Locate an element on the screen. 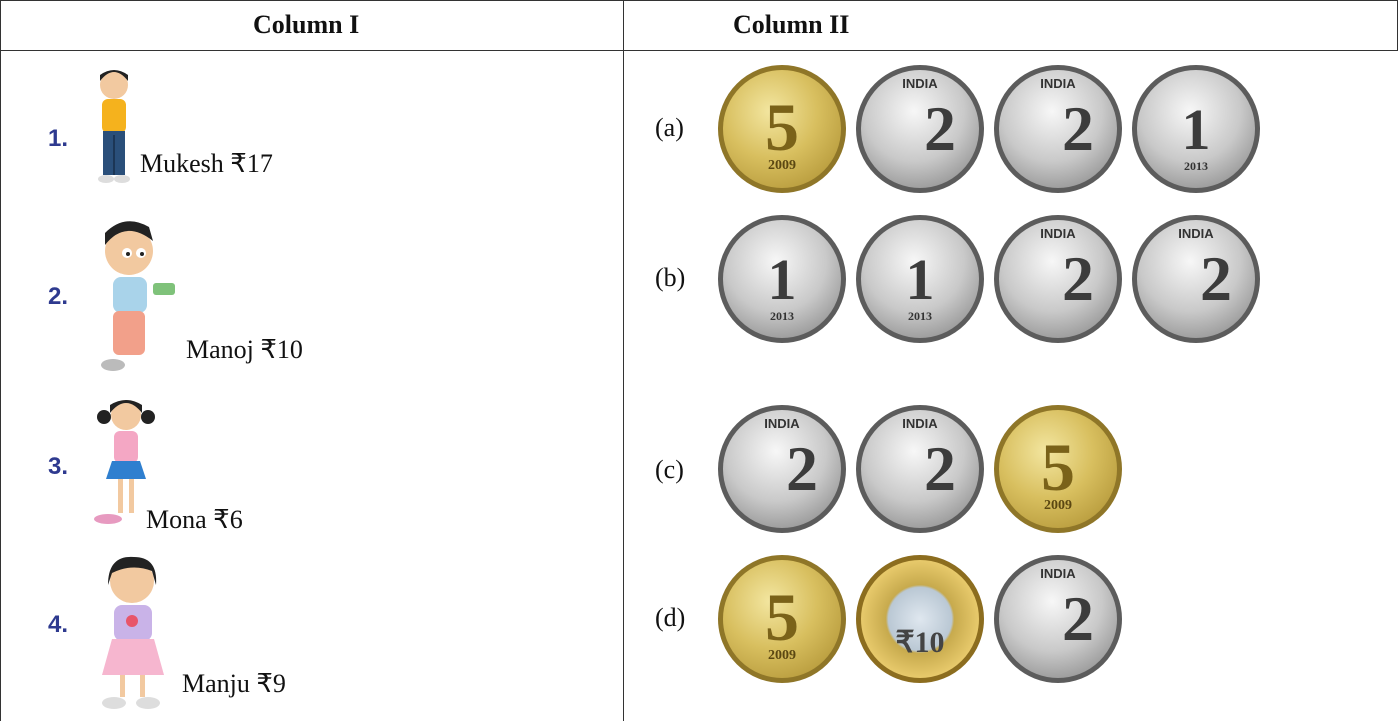  name-manju: Manju ₹9 is located at coordinates (234, 683).